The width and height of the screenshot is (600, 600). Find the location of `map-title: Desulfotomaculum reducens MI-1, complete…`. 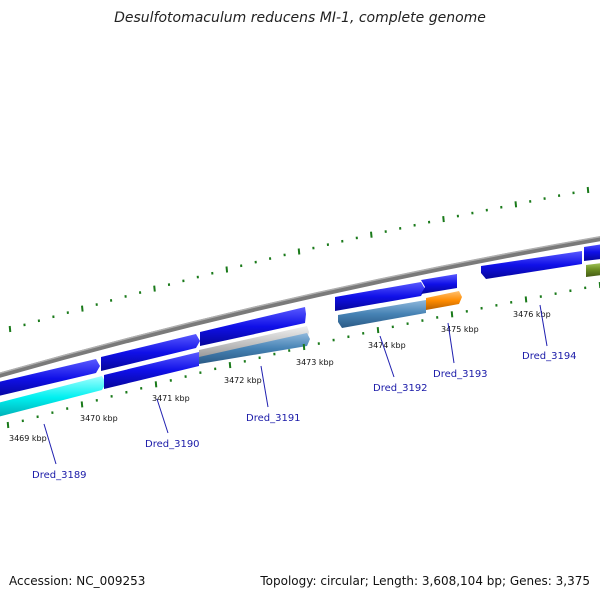

map-title: Desulfotomaculum reducens MI-1, complete… is located at coordinates (300, 18).